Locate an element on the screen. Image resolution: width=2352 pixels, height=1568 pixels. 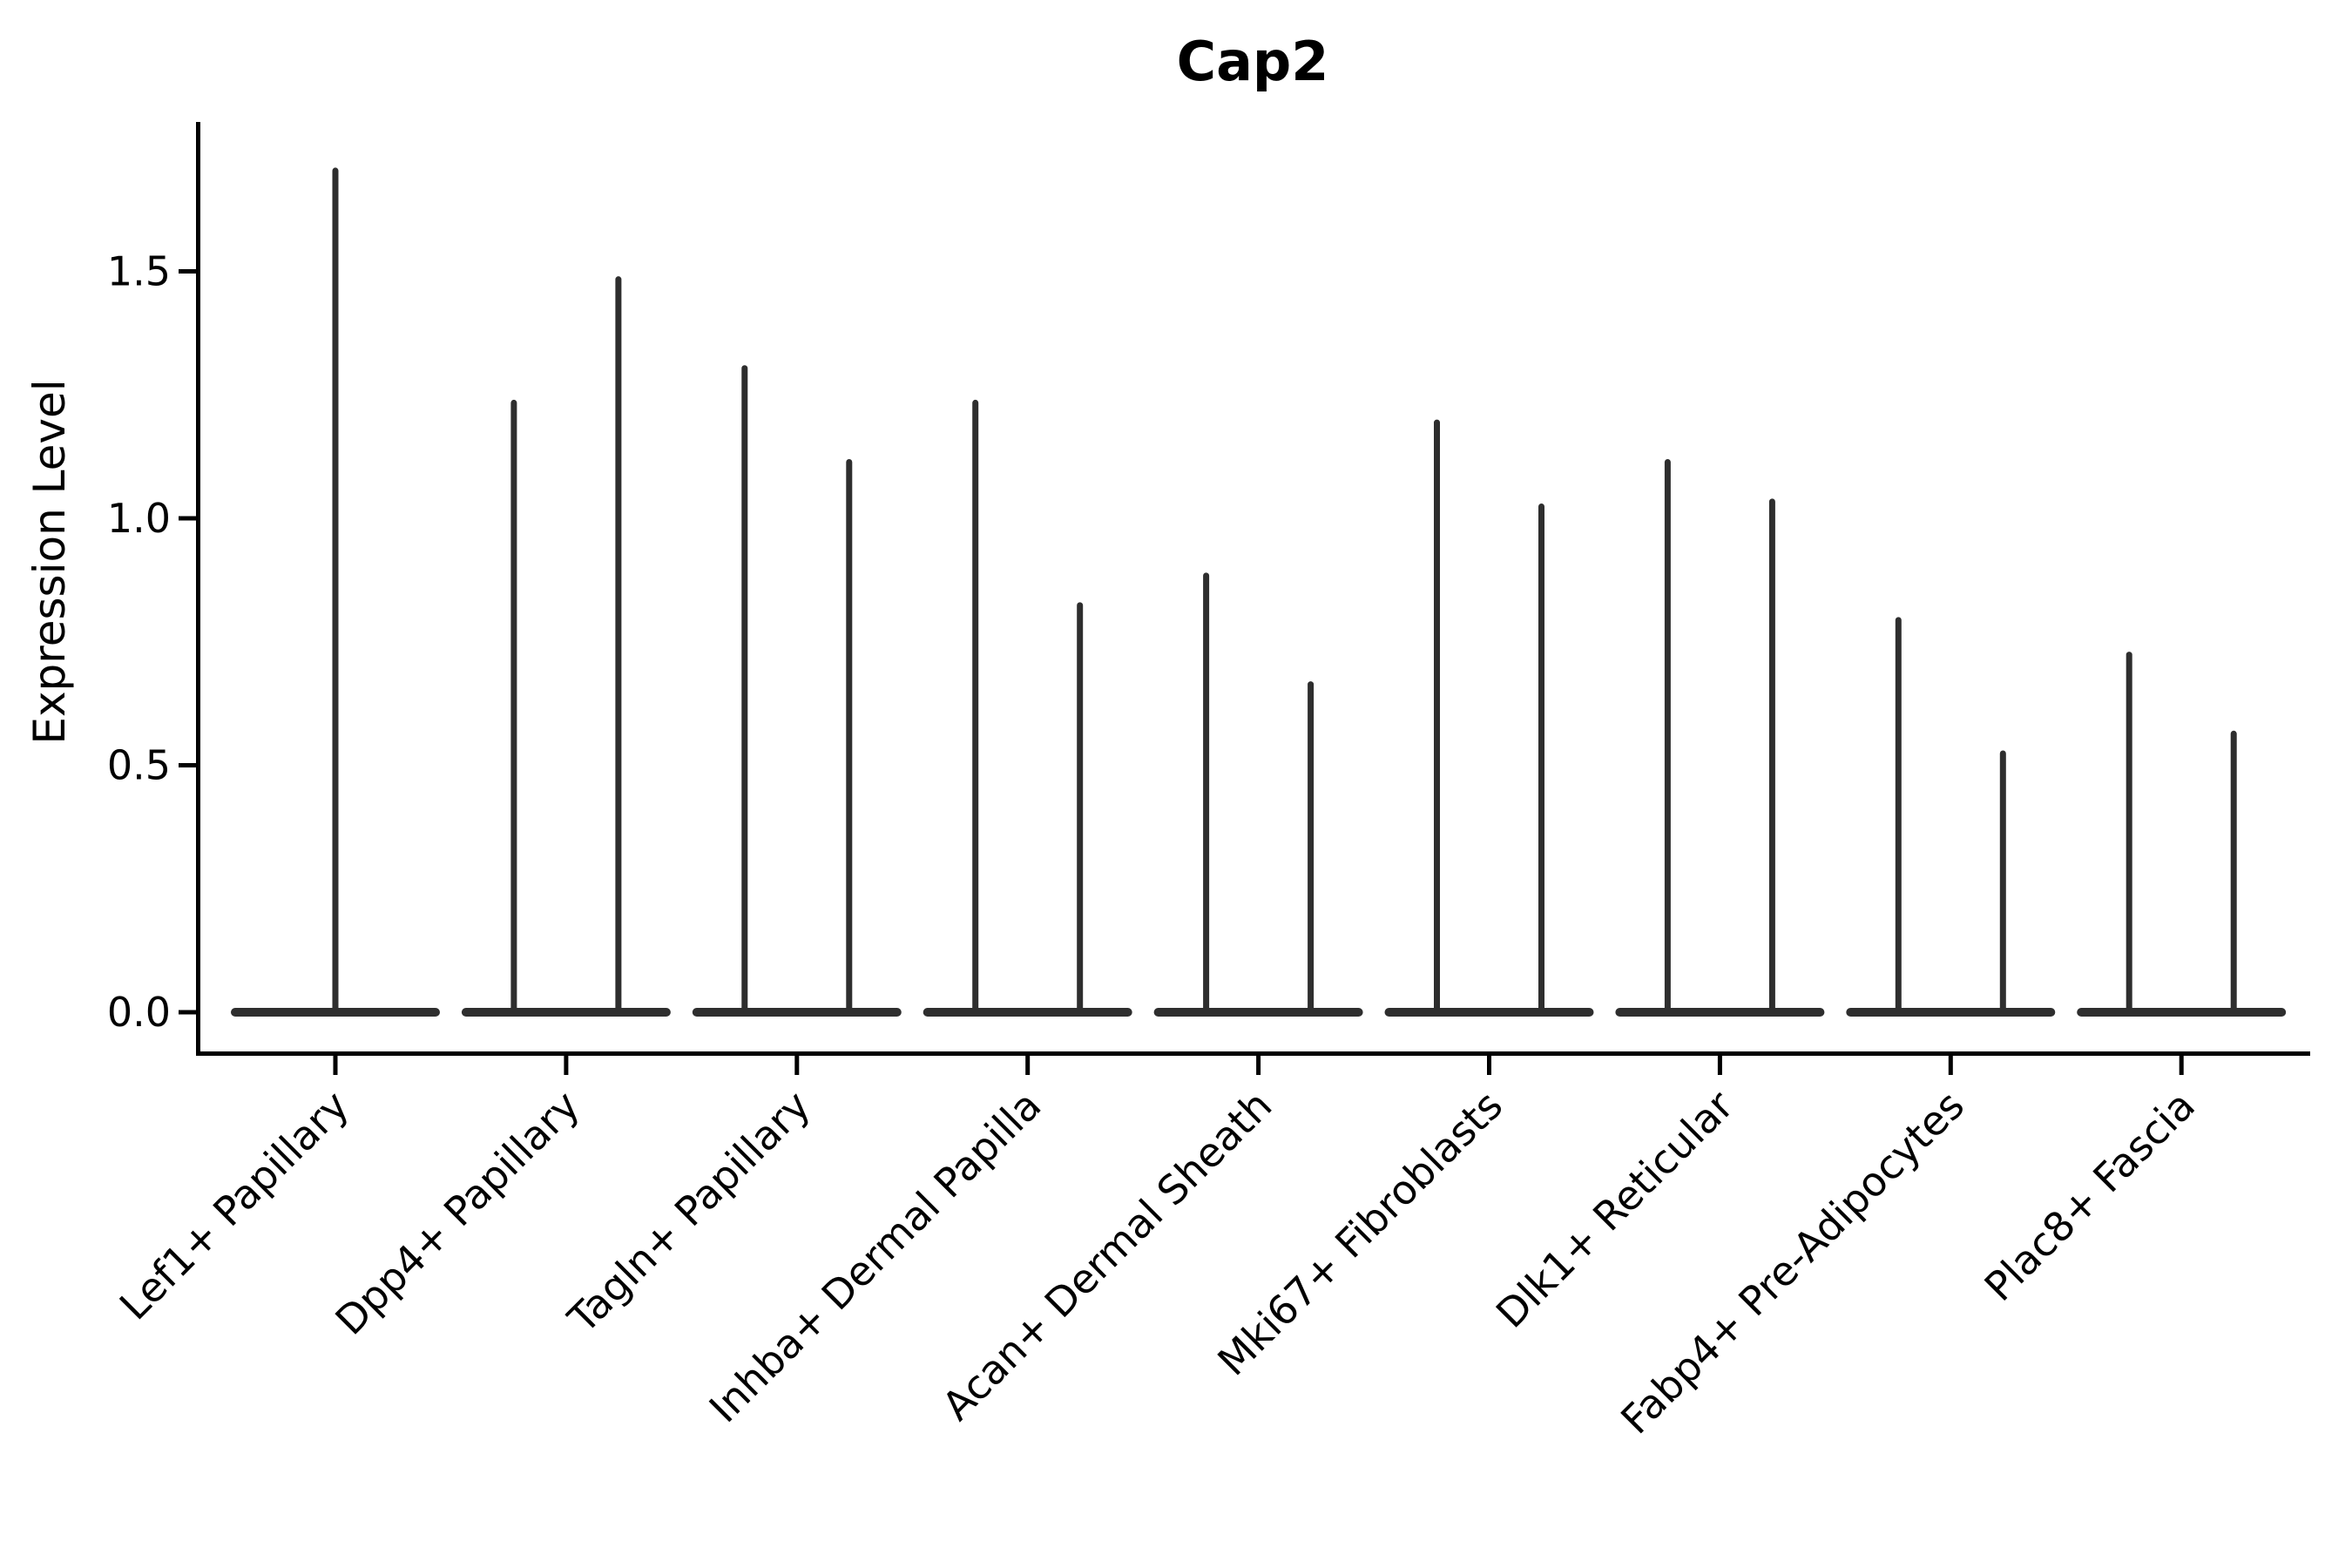
x-axis-spine is located at coordinates (1253, 1054).